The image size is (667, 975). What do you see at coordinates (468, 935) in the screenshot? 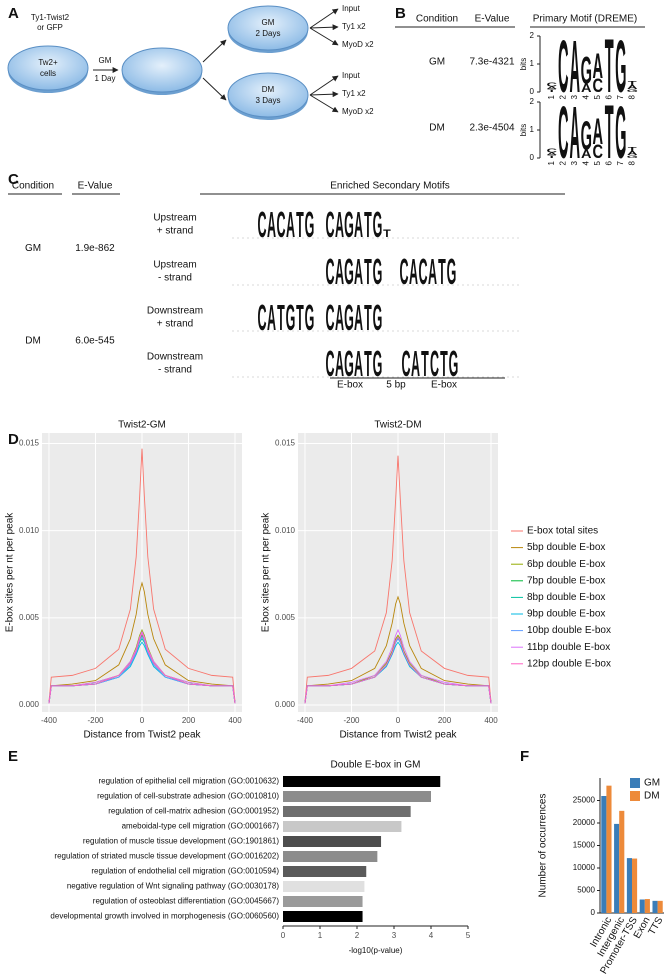
I see `x-tick-label: 5` at bounding box center [468, 935].